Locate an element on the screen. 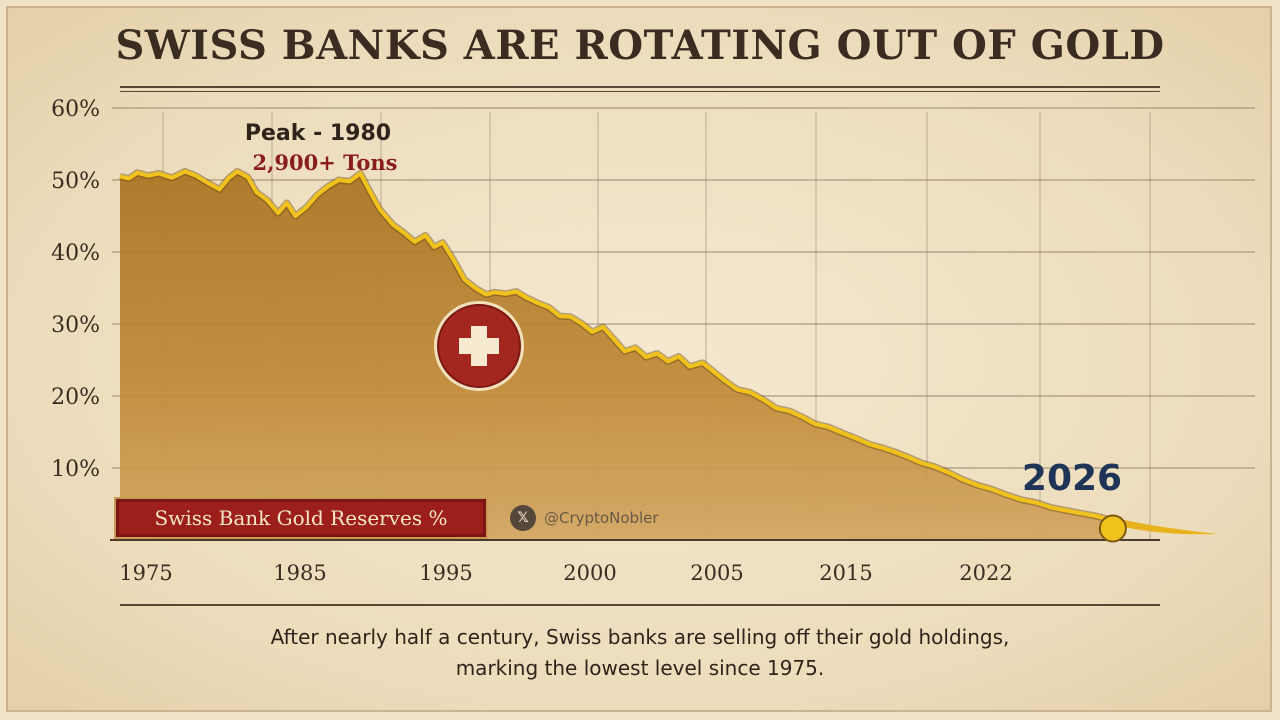  x-tick-label: 1995 is located at coordinates (445, 573).